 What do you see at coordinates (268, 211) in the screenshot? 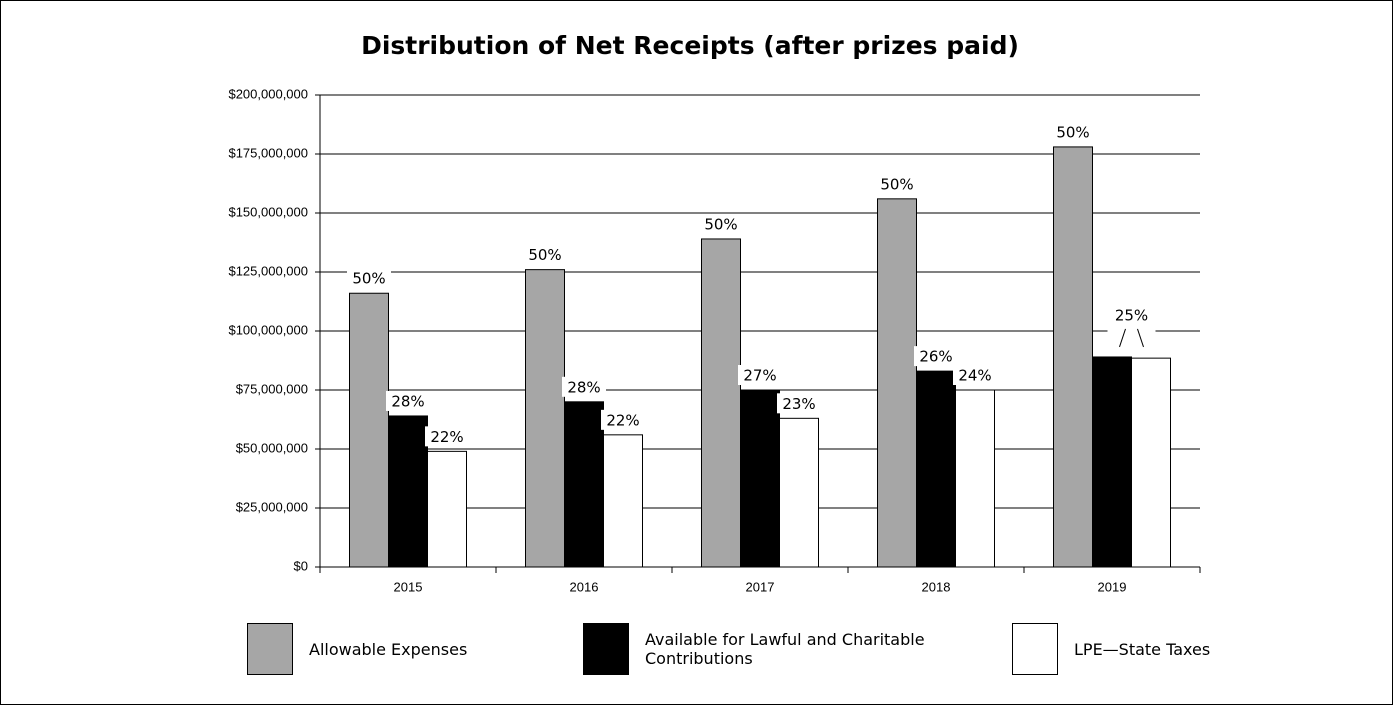
I see `y-tick-label: $150,000,000` at bounding box center [268, 211].